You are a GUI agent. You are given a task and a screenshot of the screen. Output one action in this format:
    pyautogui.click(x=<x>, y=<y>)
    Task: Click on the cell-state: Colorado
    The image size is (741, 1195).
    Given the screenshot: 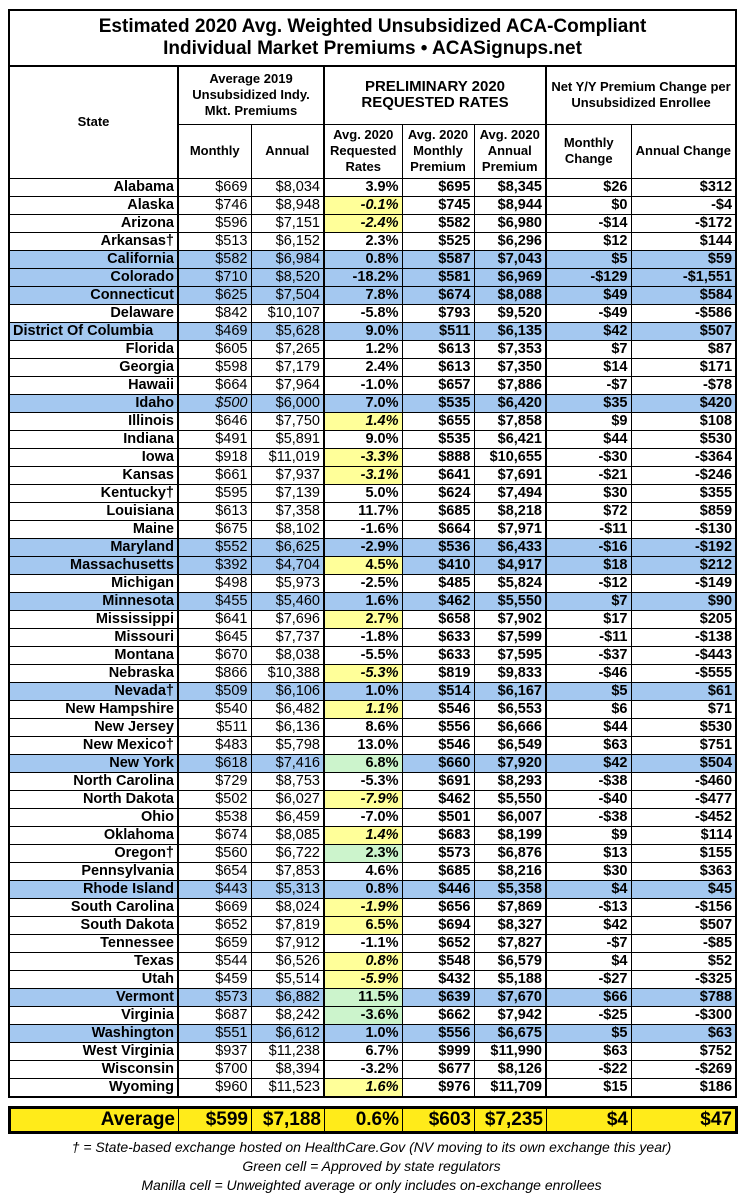 What is the action you would take?
    pyautogui.click(x=93, y=277)
    